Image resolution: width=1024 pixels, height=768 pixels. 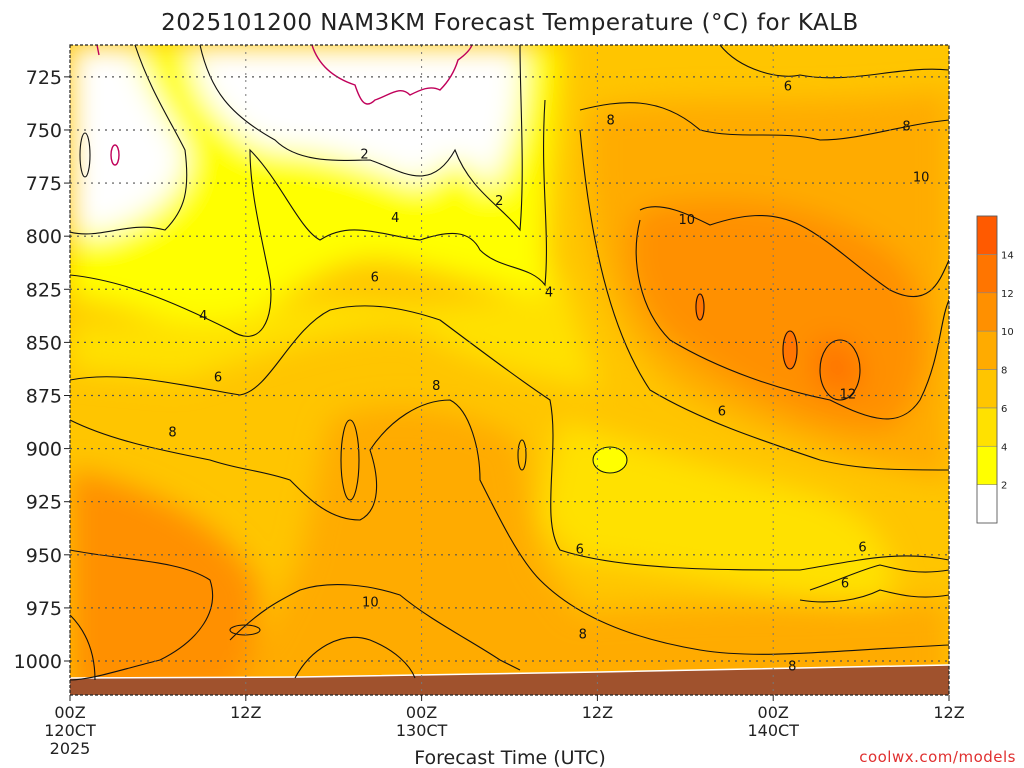 I want to click on contour-12-left, so click(x=83, y=647).